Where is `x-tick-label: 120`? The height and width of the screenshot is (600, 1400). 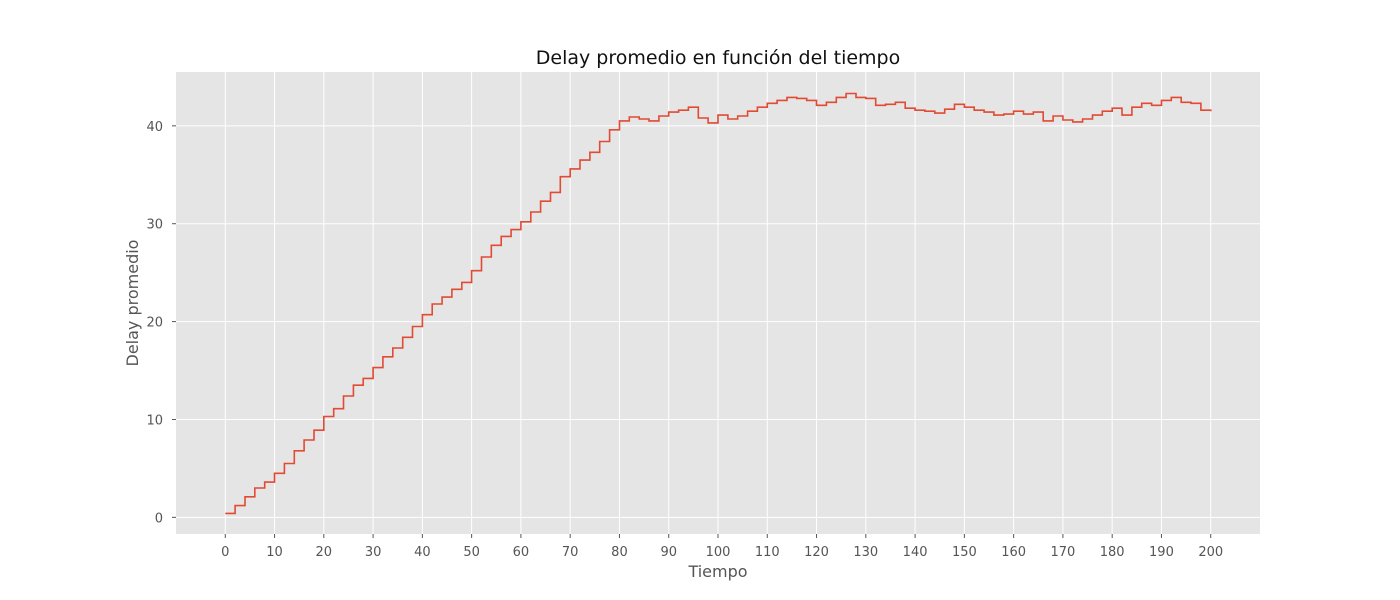
x-tick-label: 120 is located at coordinates (816, 552).